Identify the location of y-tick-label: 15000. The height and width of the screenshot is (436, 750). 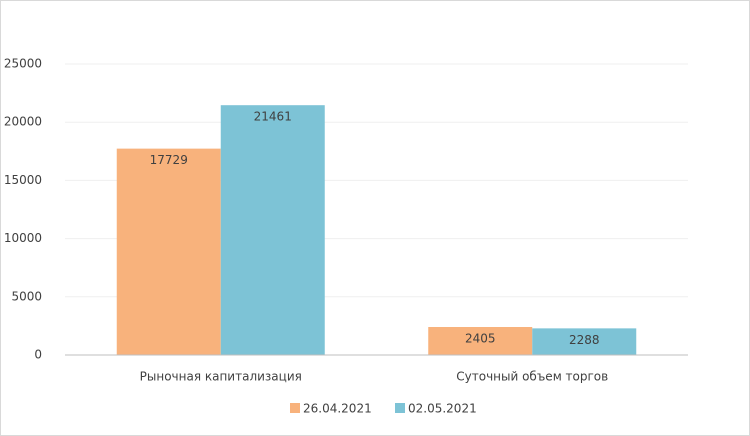
(23, 180).